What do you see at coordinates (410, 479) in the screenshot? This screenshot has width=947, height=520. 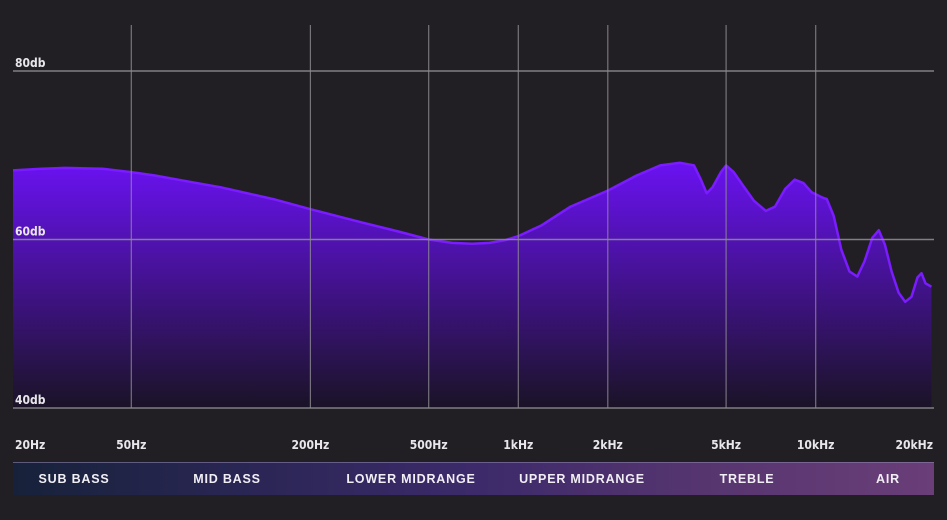 I see `band-label: LOWER MIDRANGE` at bounding box center [410, 479].